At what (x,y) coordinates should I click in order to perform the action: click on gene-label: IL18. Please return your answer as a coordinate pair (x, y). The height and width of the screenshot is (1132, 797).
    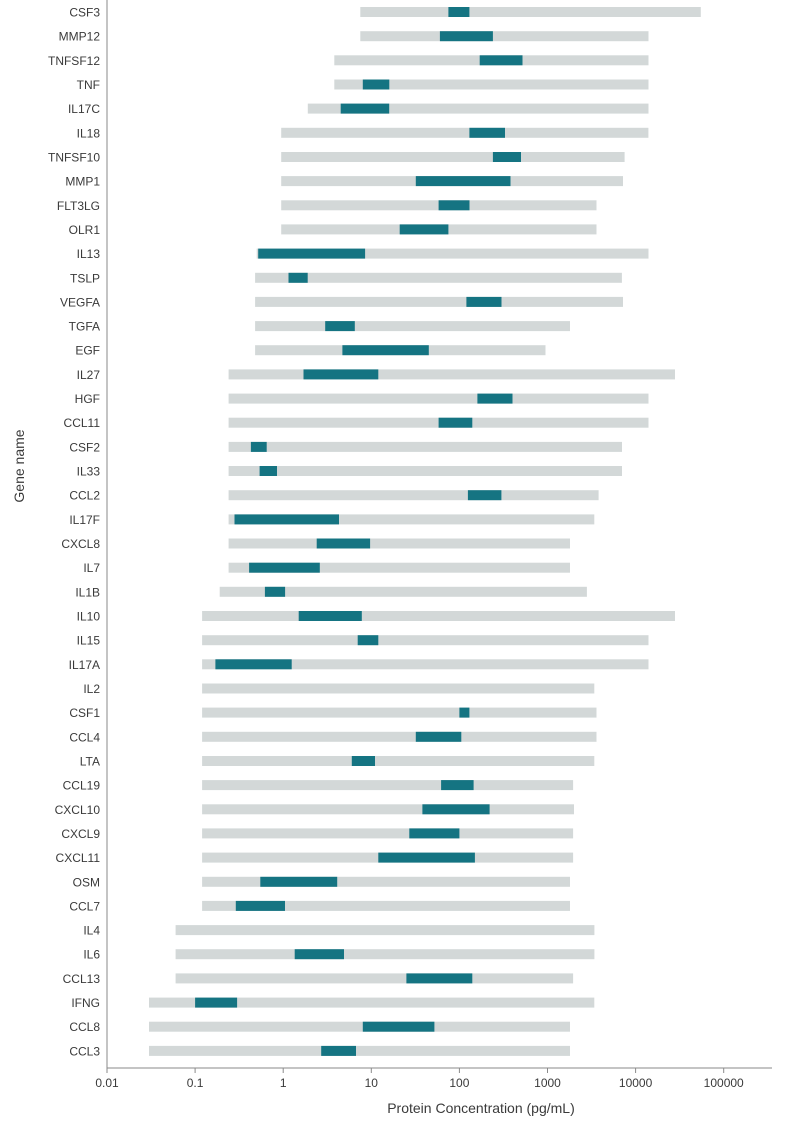
    Looking at the image, I should click on (89, 133).